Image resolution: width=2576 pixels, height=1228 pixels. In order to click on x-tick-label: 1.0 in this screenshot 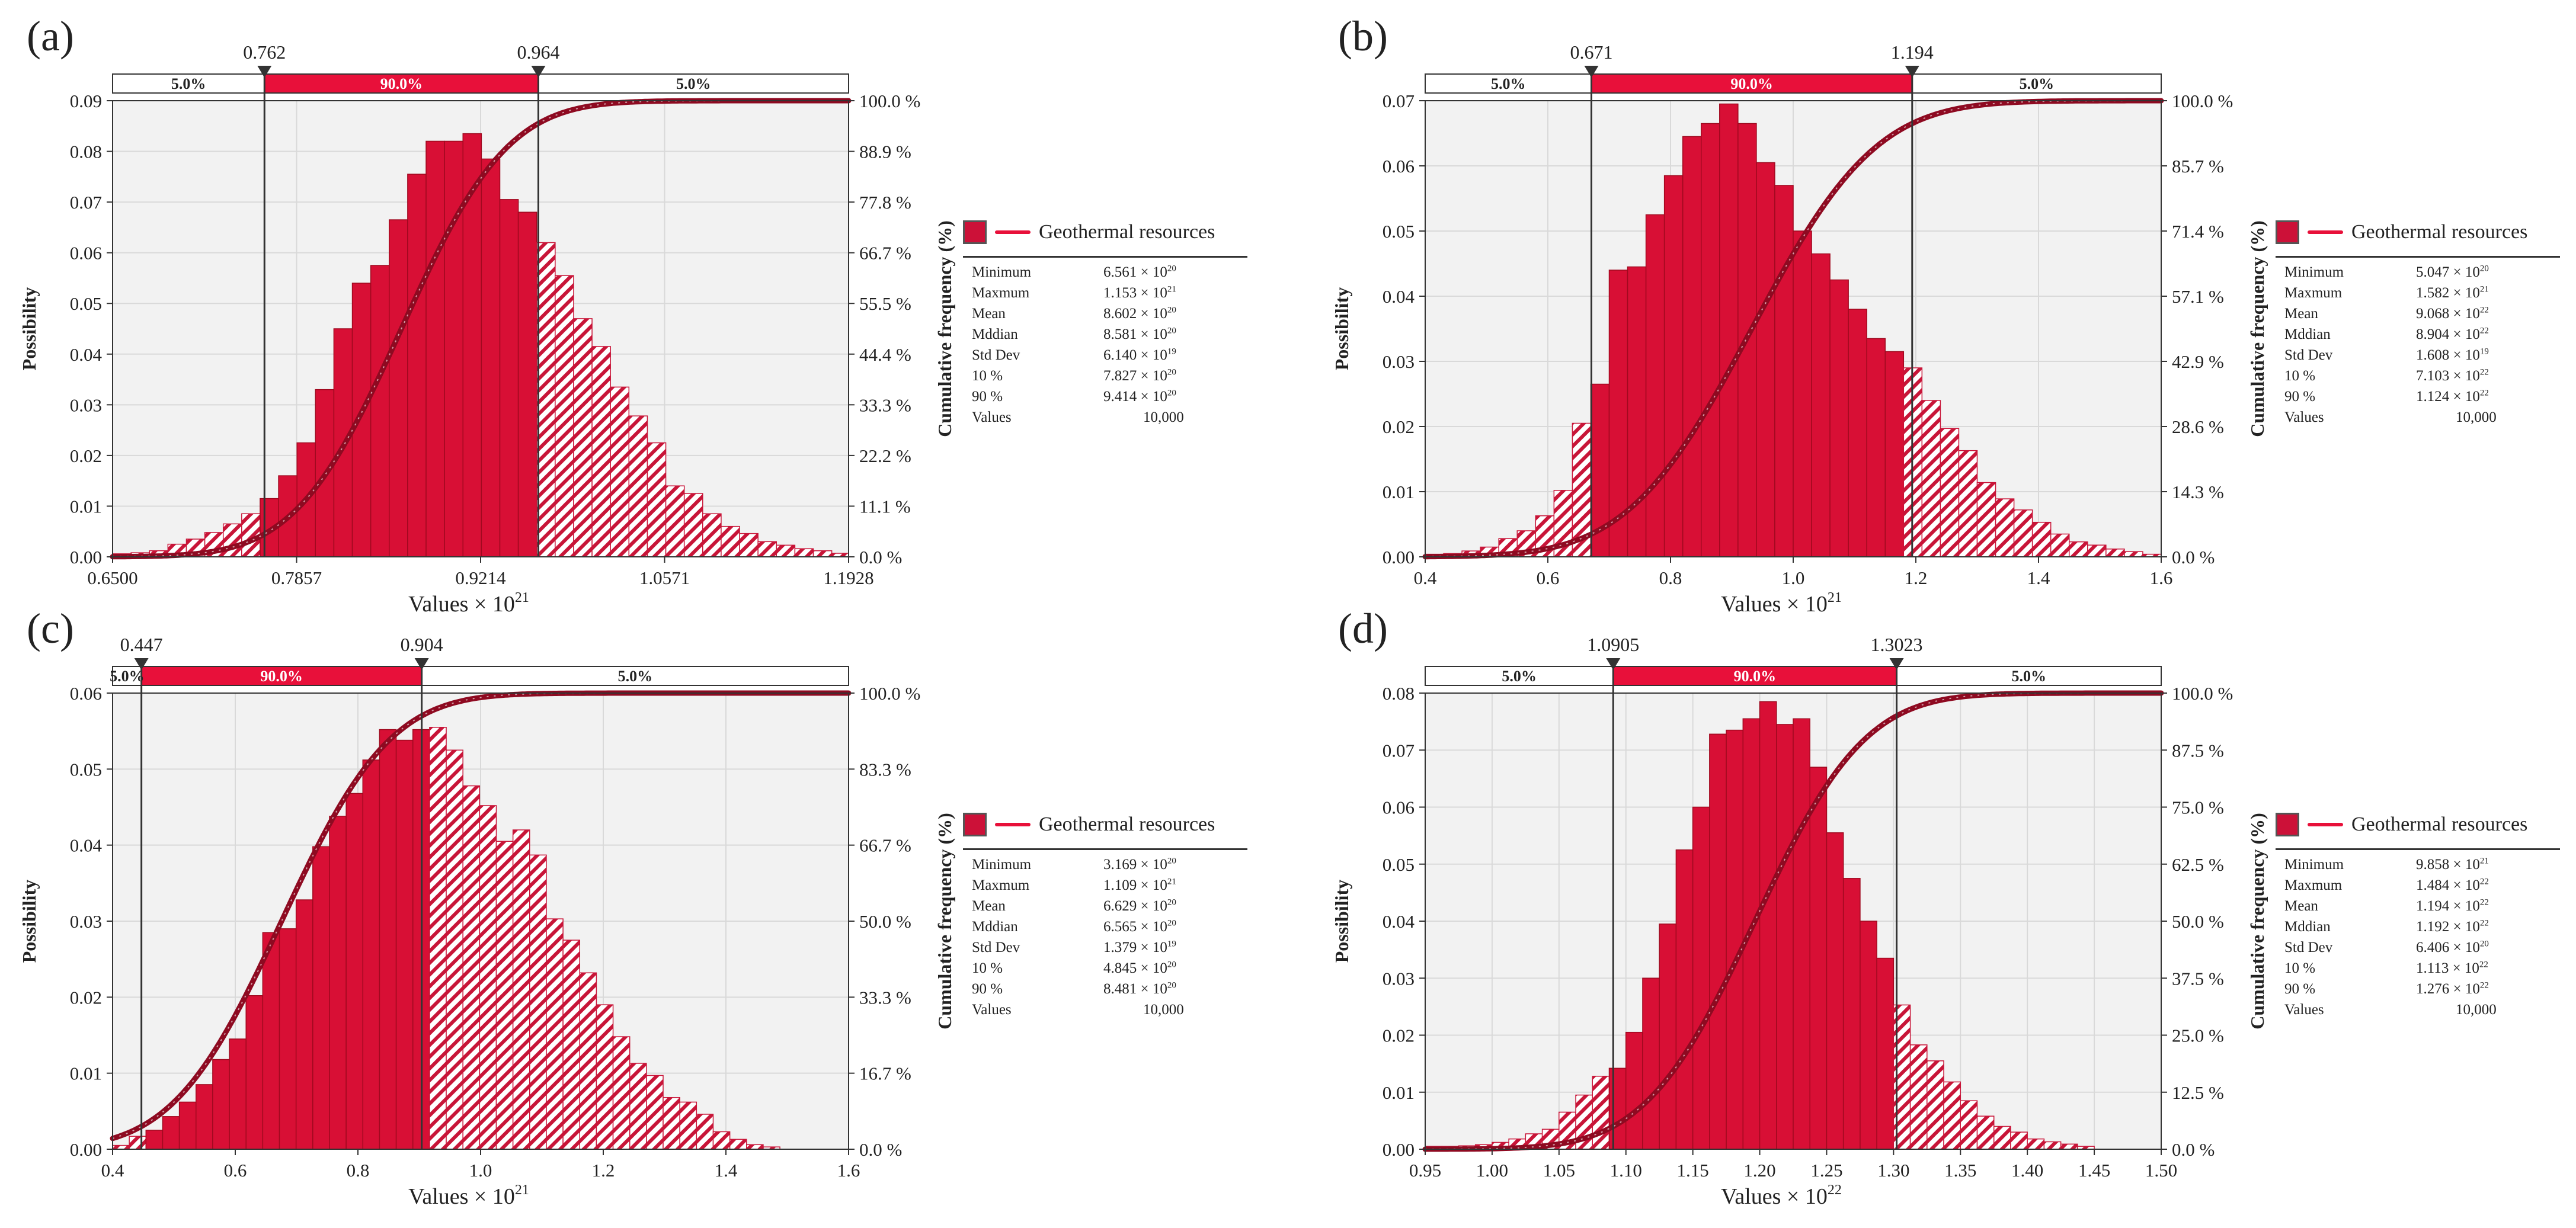, I will do `click(1793, 577)`.